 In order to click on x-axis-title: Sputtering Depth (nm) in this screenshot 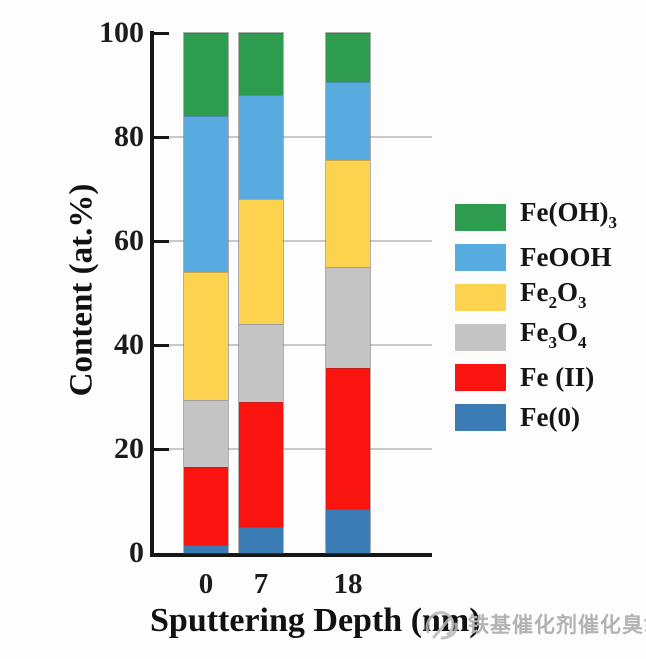, I will do `click(315, 620)`.